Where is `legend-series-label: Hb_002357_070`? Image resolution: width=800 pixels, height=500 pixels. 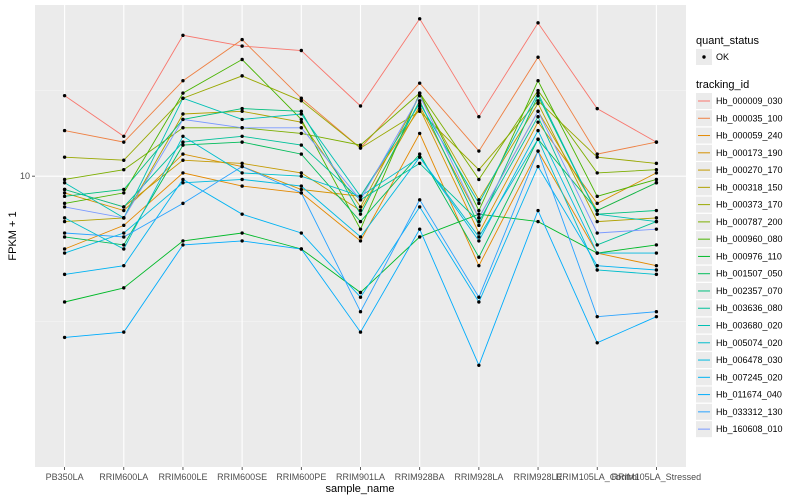 legend-series-label: Hb_002357_070 is located at coordinates (749, 291).